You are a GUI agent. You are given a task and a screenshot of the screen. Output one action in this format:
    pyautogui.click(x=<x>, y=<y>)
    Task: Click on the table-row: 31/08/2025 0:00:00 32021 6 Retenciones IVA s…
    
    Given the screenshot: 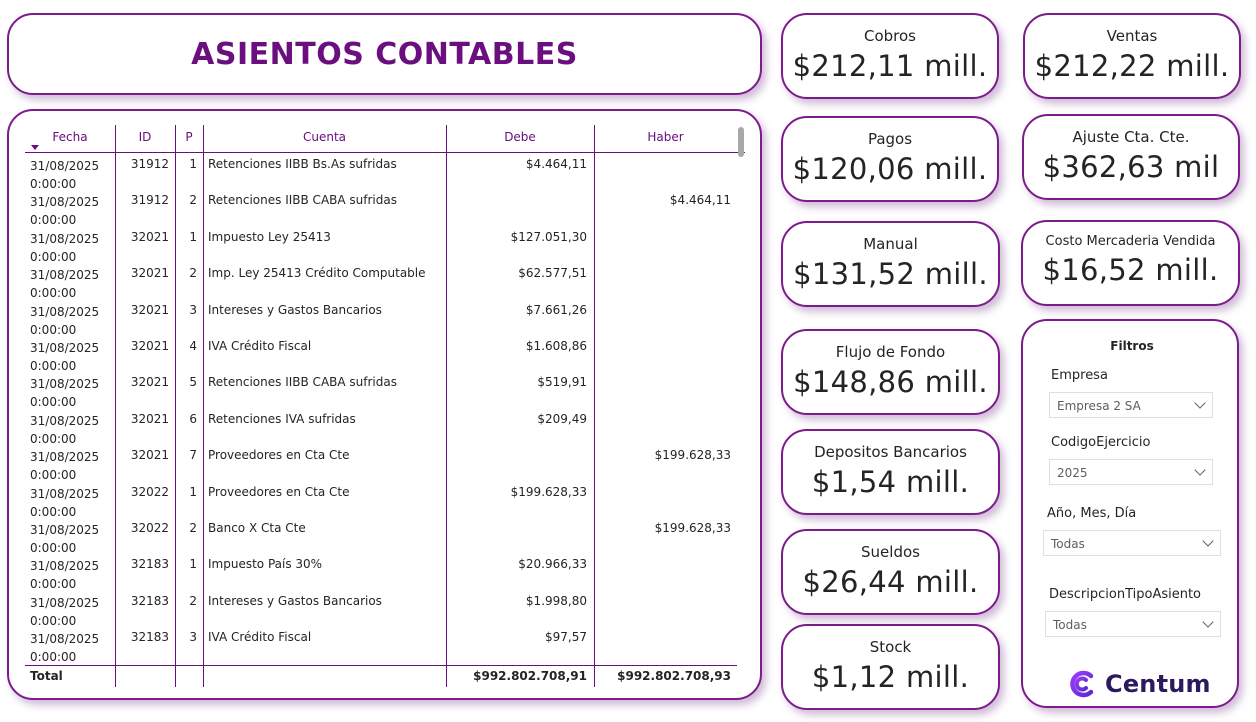 What is the action you would take?
    pyautogui.click(x=381, y=427)
    